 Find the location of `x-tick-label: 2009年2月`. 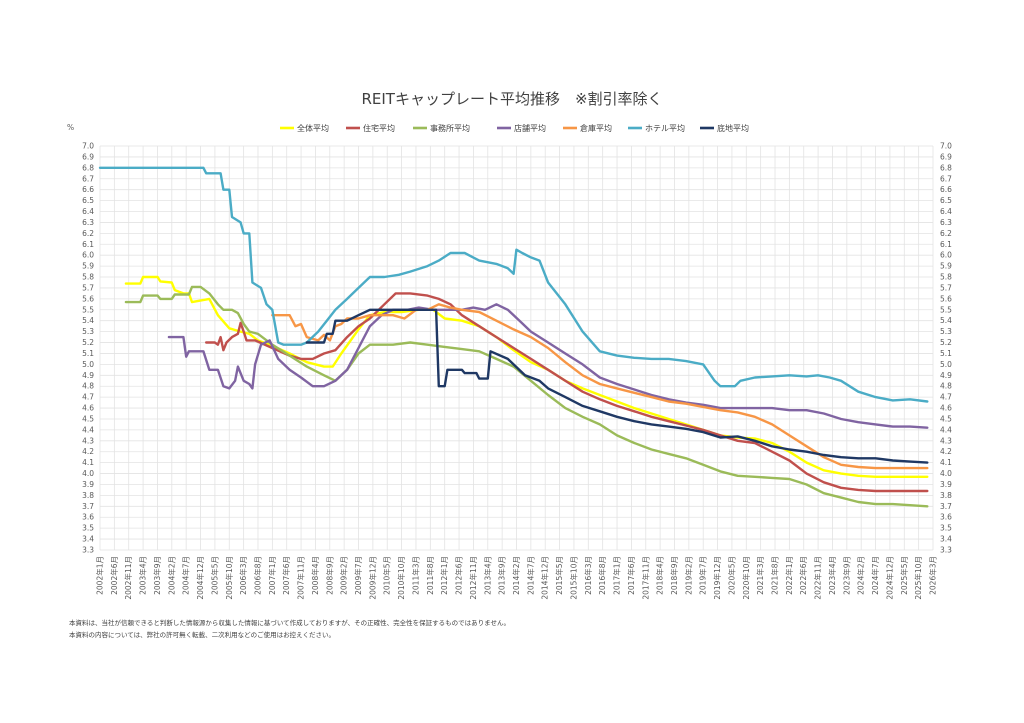

x-tick-label: 2009年2月 is located at coordinates (344, 575).